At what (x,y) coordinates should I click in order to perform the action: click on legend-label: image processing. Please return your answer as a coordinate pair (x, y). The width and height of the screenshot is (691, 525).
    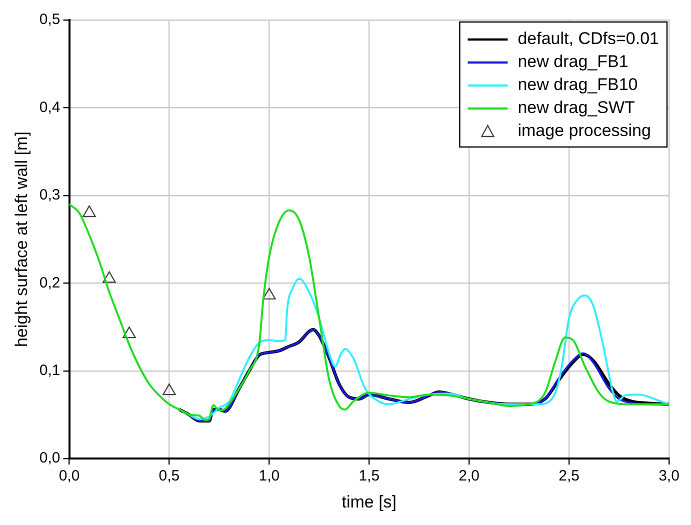
    Looking at the image, I should click on (584, 130).